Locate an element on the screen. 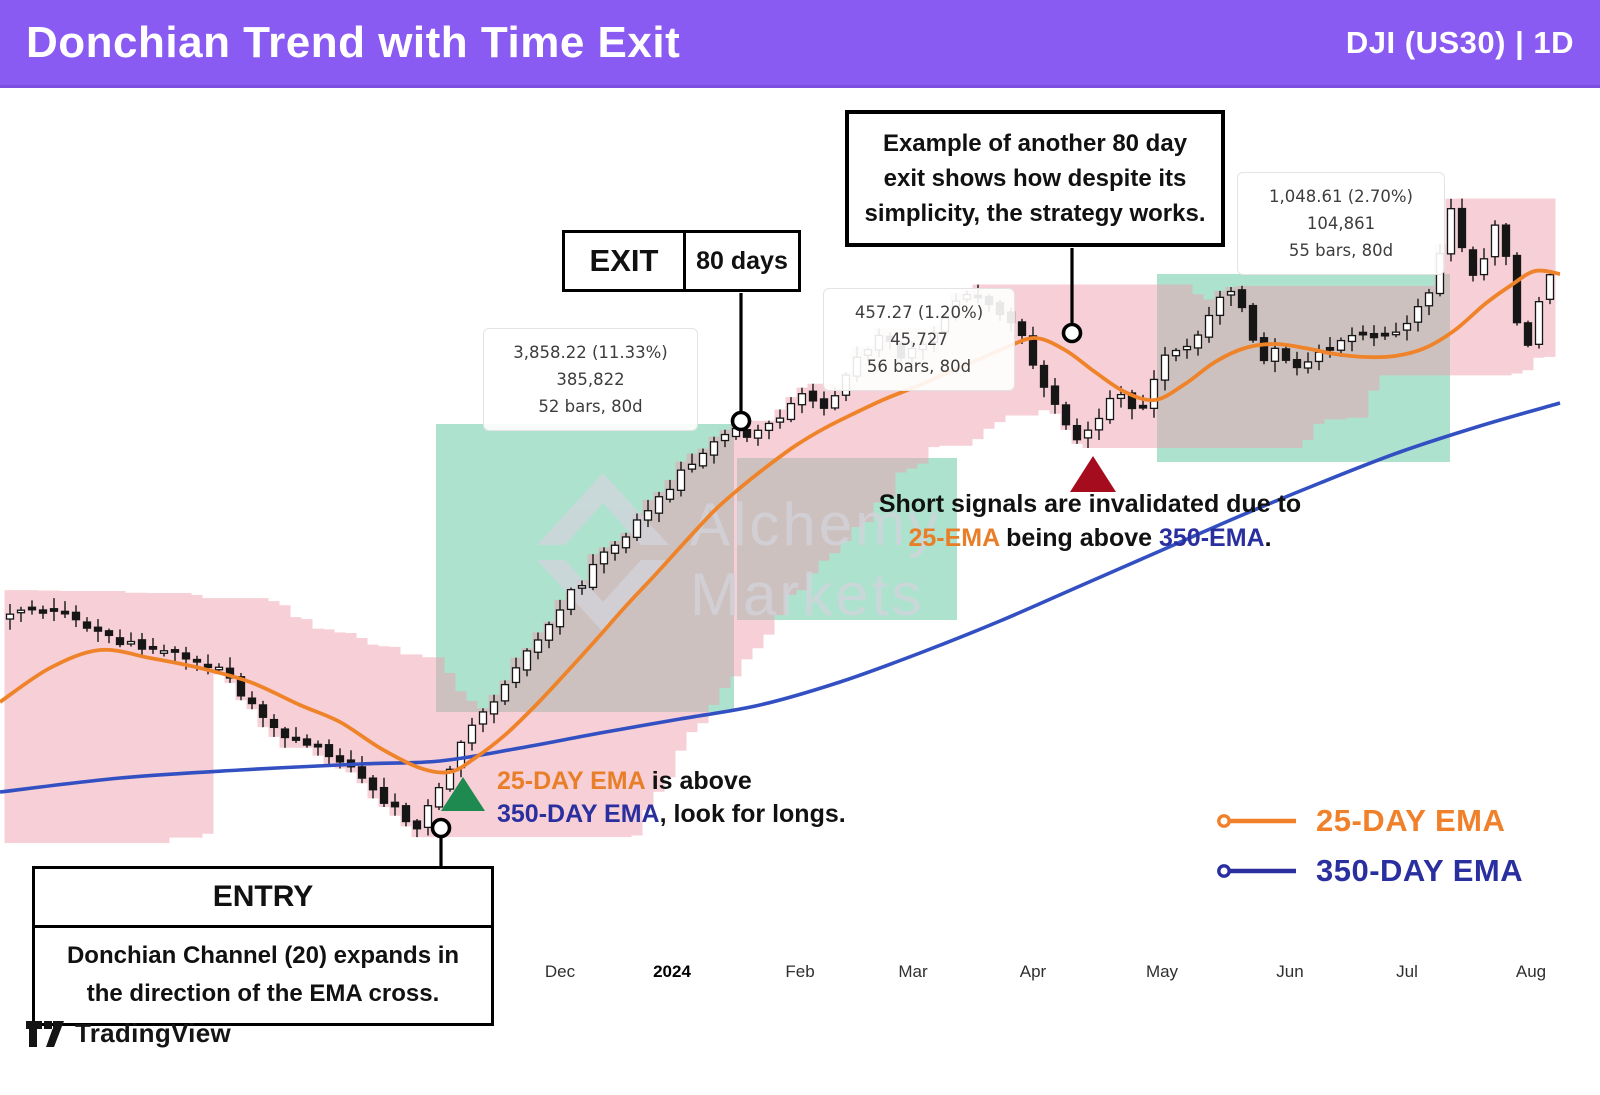 Image resolution: width=1600 pixels, height=1095 pixels. legend-item-label: 25-DAY EMA is located at coordinates (1411, 820).